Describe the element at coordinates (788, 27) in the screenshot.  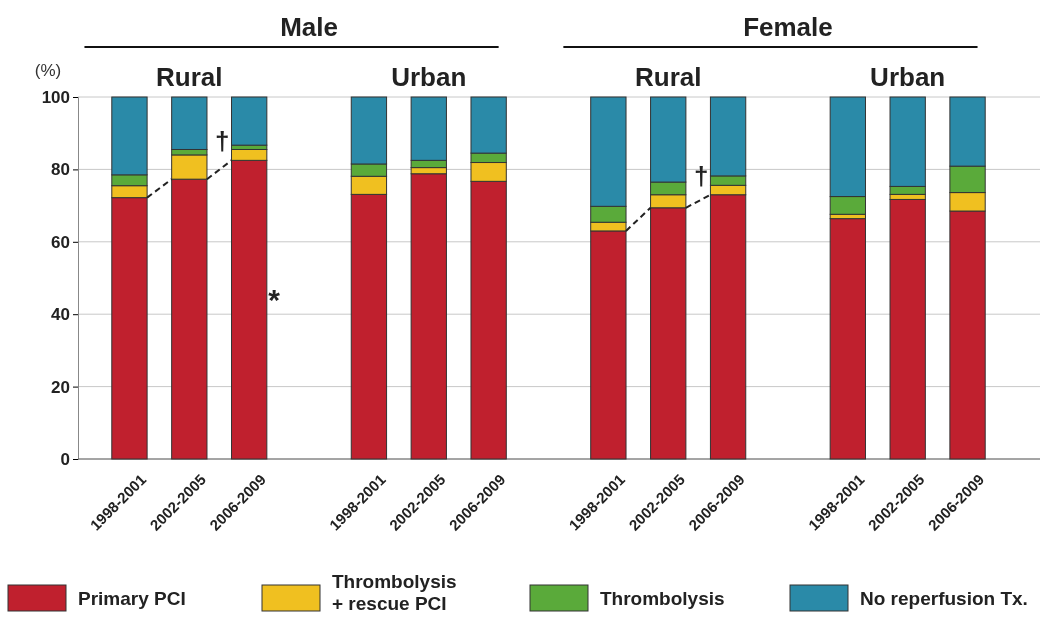
I see `text: Female` at that location.